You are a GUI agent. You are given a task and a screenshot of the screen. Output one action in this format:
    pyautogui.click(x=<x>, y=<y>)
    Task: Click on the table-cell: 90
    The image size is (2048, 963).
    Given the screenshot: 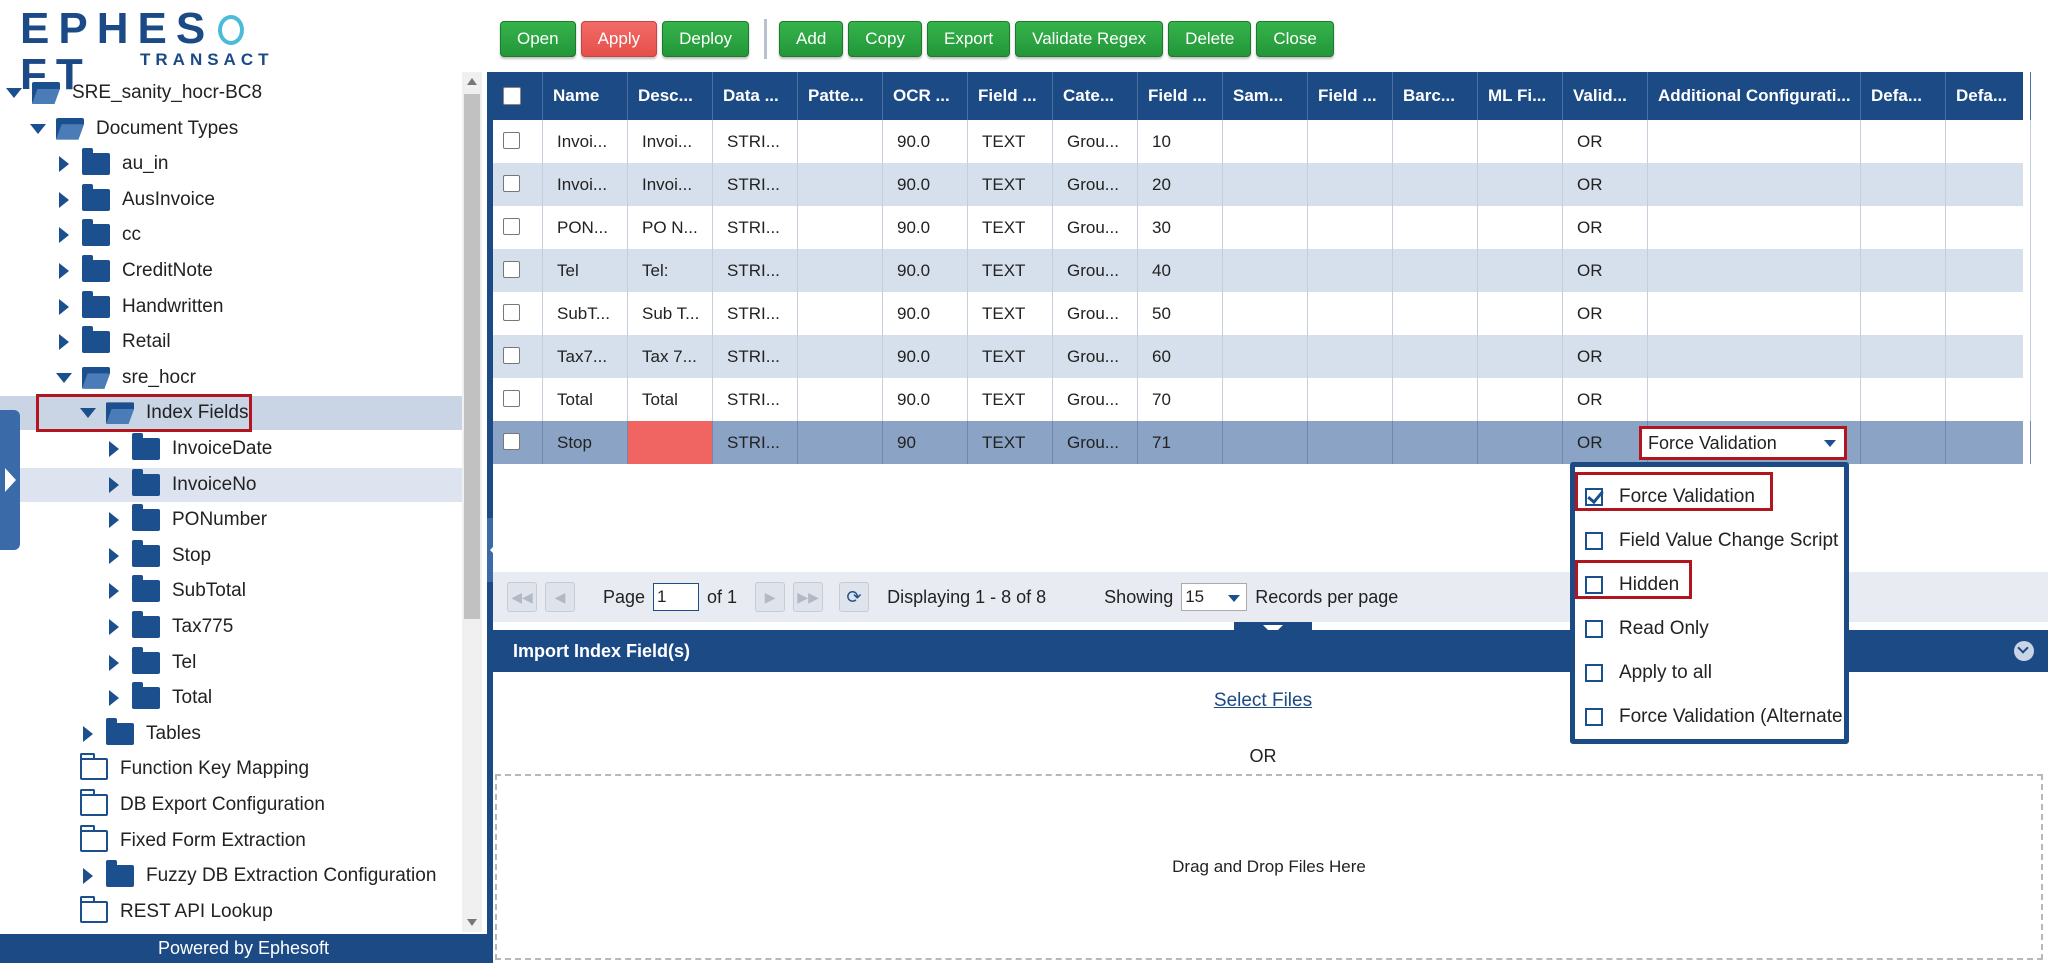 What is the action you would take?
    pyautogui.click(x=925, y=442)
    